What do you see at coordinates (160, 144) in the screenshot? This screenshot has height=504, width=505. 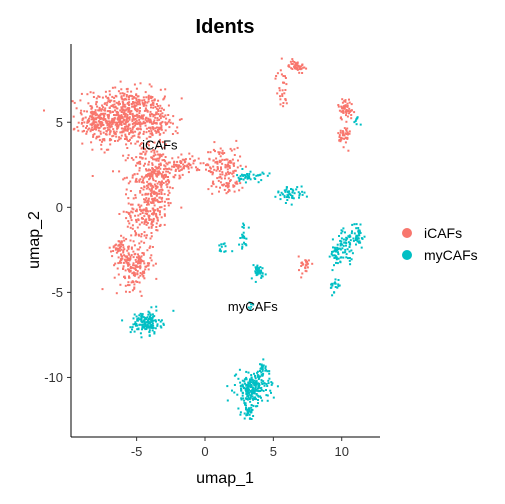 I see `cluster-label-icafs: iCAFs` at bounding box center [160, 144].